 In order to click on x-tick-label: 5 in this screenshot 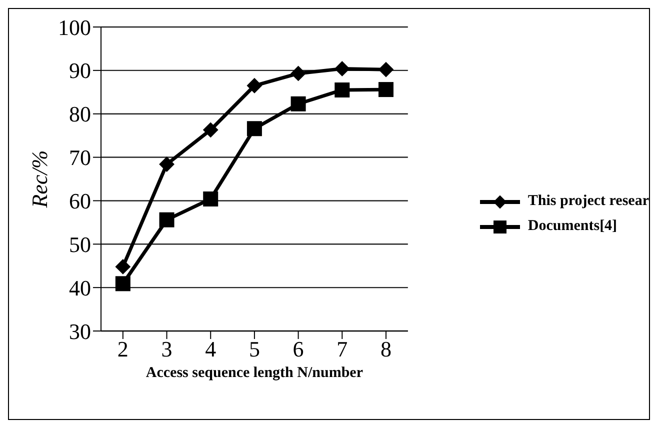, I will do `click(254, 349)`.